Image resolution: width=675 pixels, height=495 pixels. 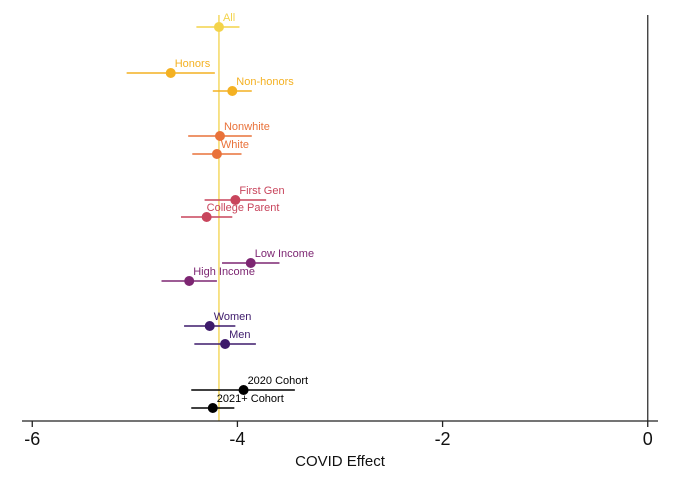 I want to click on point-high-income, so click(x=189, y=281).